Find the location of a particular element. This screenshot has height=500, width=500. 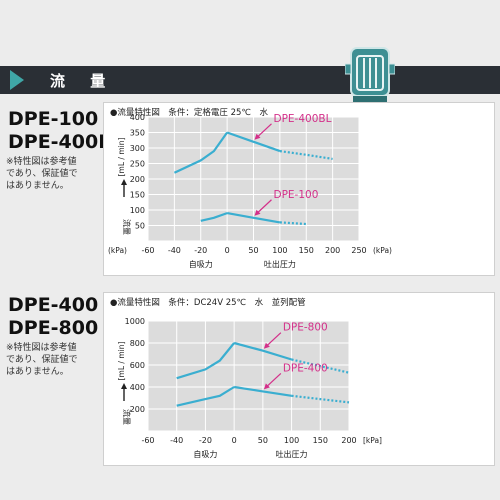

model-name: DPE-400 is located at coordinates (53, 305).